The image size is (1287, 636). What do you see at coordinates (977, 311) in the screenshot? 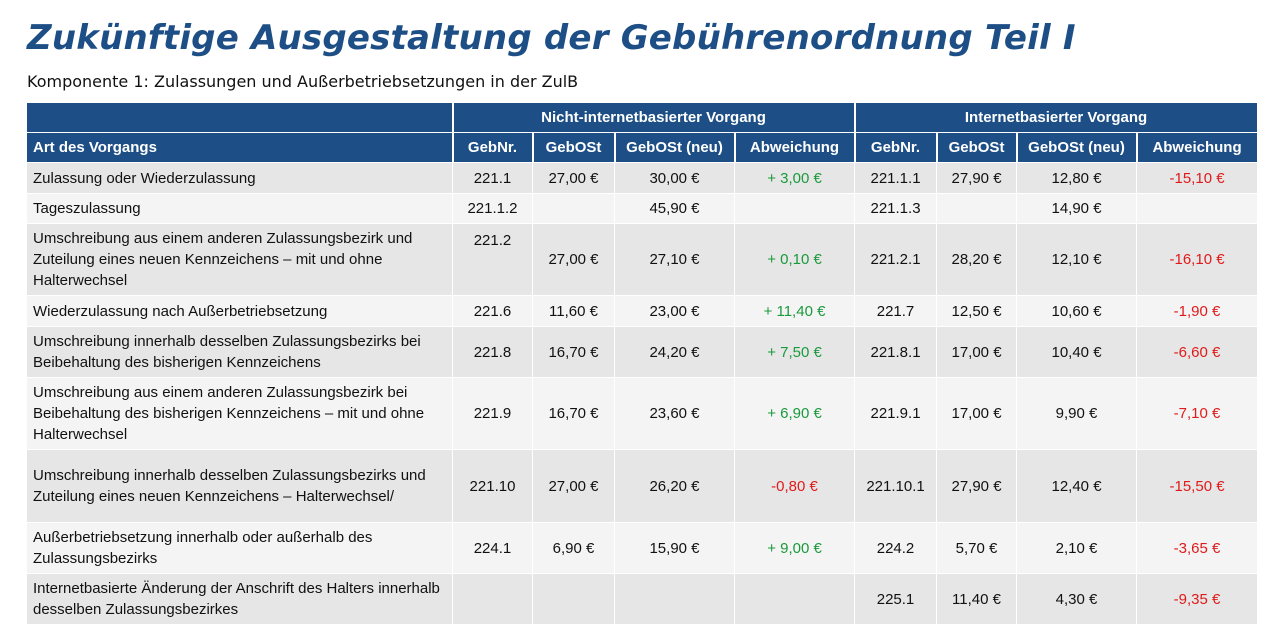
I see `row-gebost-internet: 12,50 €` at bounding box center [977, 311].